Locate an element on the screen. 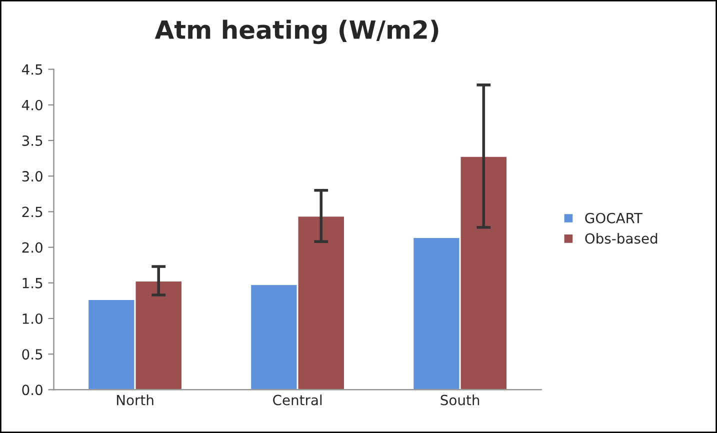  x-tick-label: South is located at coordinates (460, 400).